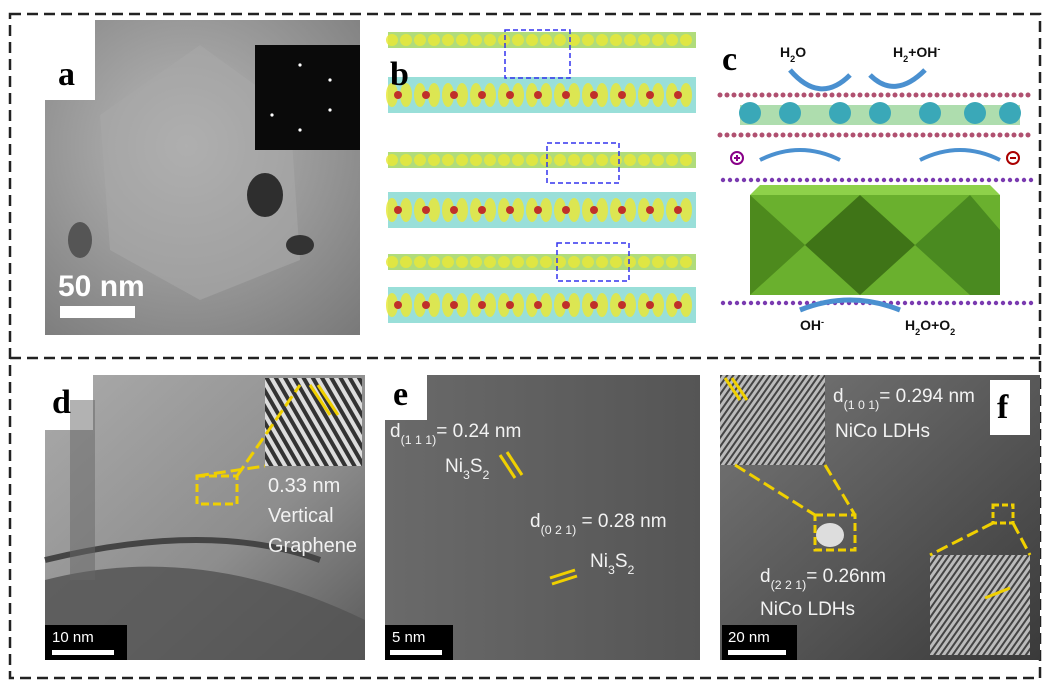 The height and width of the screenshot is (687, 1051). What do you see at coordinates (862, 405) in the screenshot?
I see `annotation-part: (1 0 1)` at bounding box center [862, 405].